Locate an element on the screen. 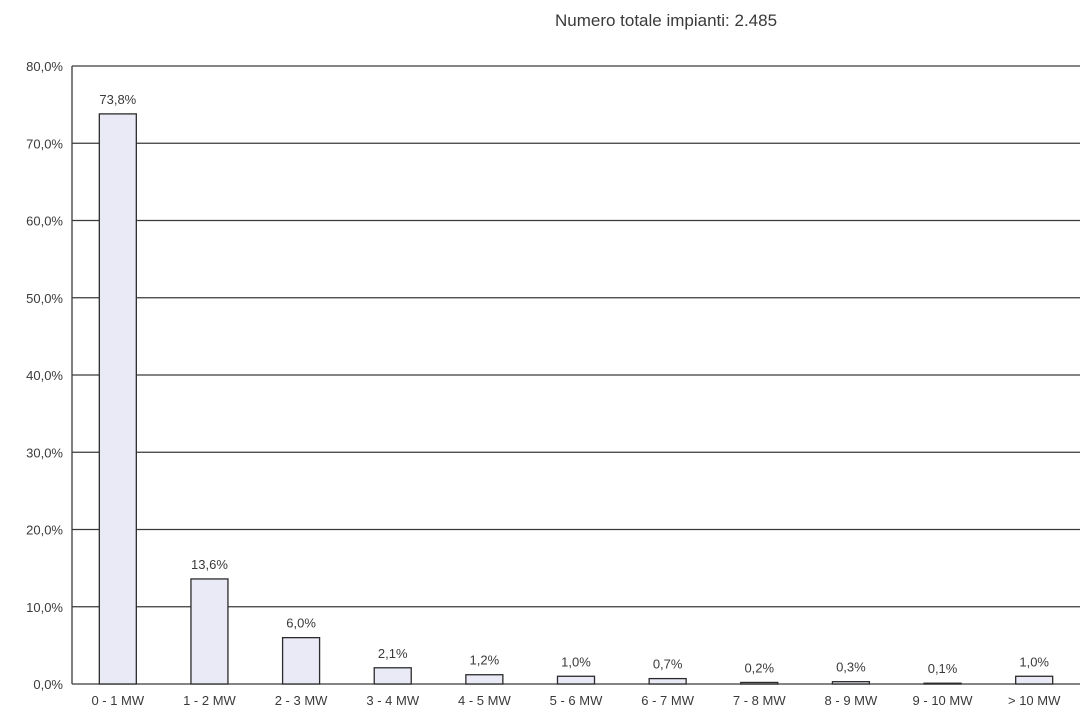 Image resolution: width=1081 pixels, height=710 pixels. y-tick-label: 50,0% is located at coordinates (44, 298).